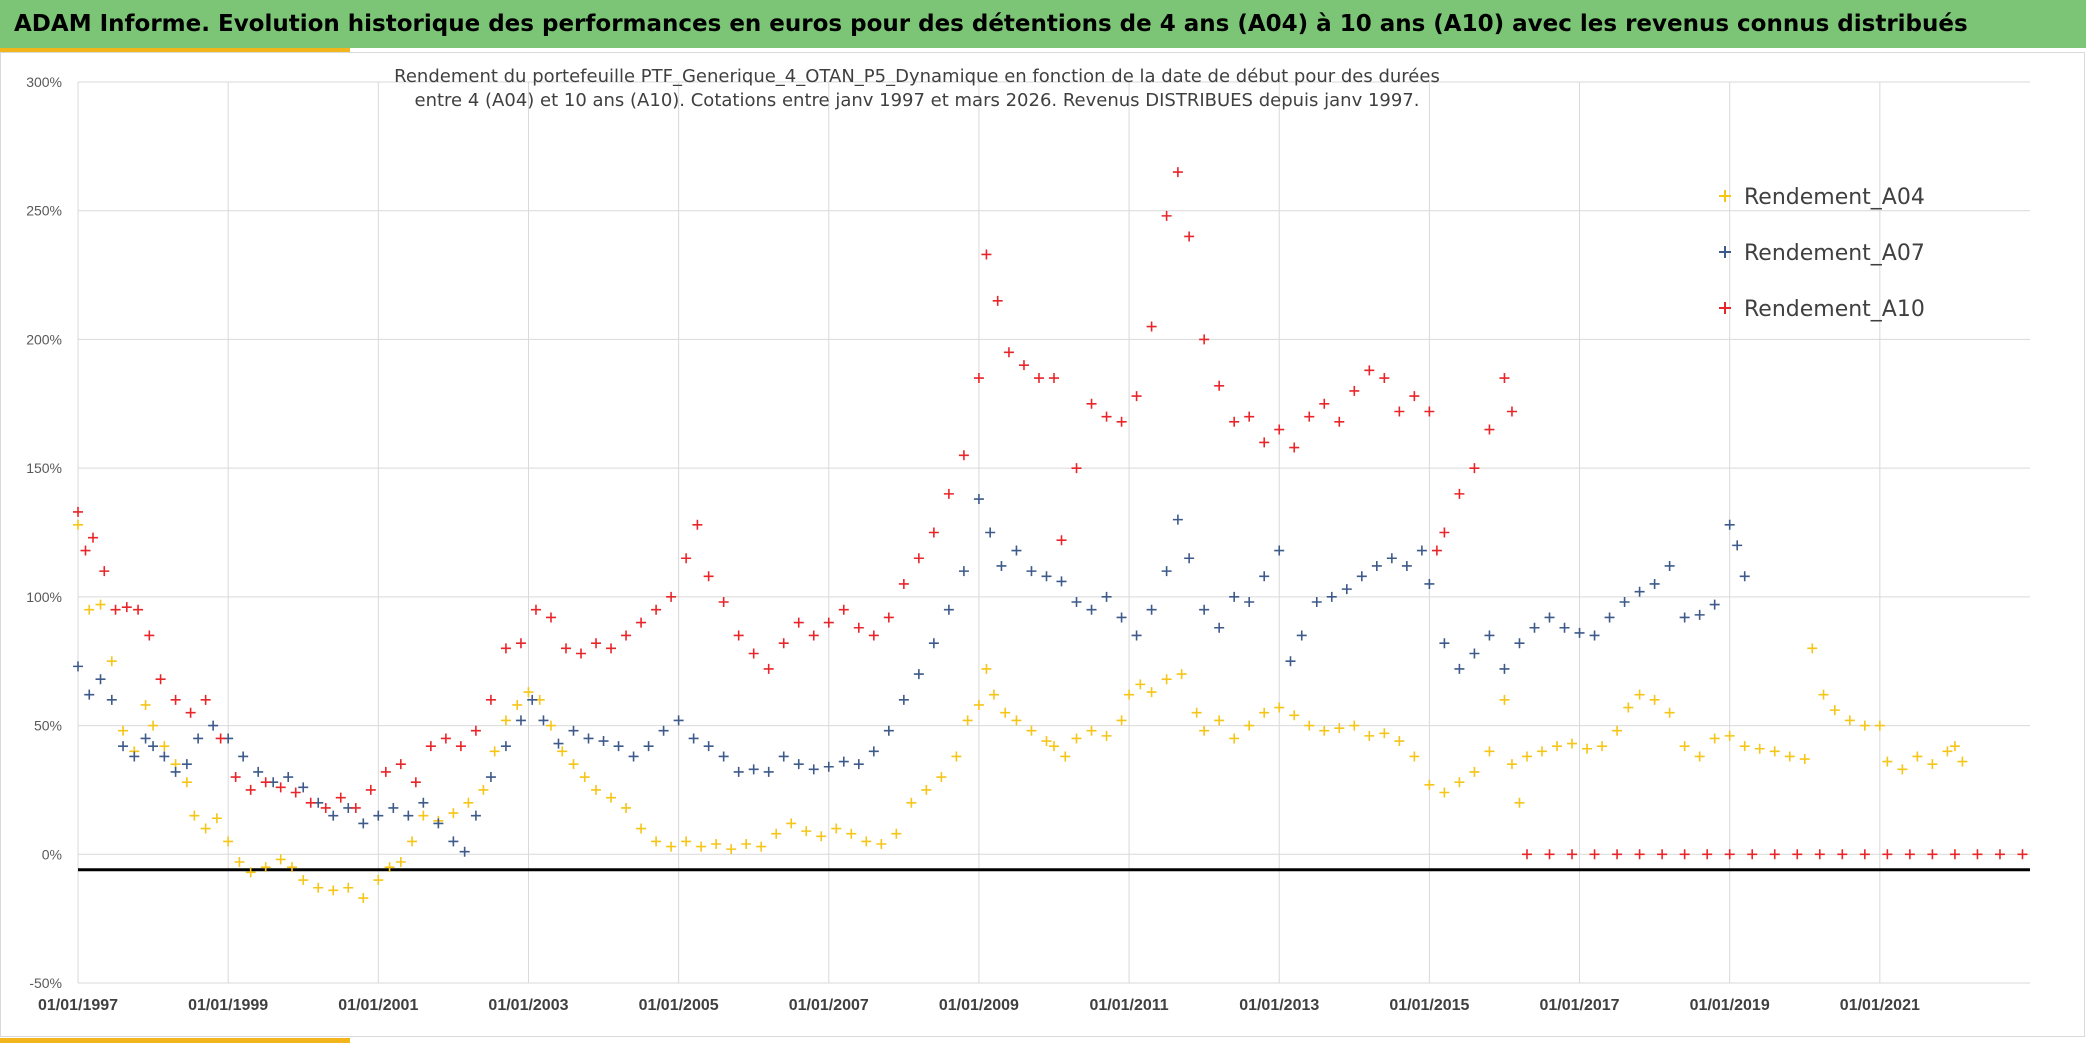 The width and height of the screenshot is (2086, 1043). Describe the element at coordinates (78, 1005) in the screenshot. I see `x-tick-label: 01/01/1997` at that location.